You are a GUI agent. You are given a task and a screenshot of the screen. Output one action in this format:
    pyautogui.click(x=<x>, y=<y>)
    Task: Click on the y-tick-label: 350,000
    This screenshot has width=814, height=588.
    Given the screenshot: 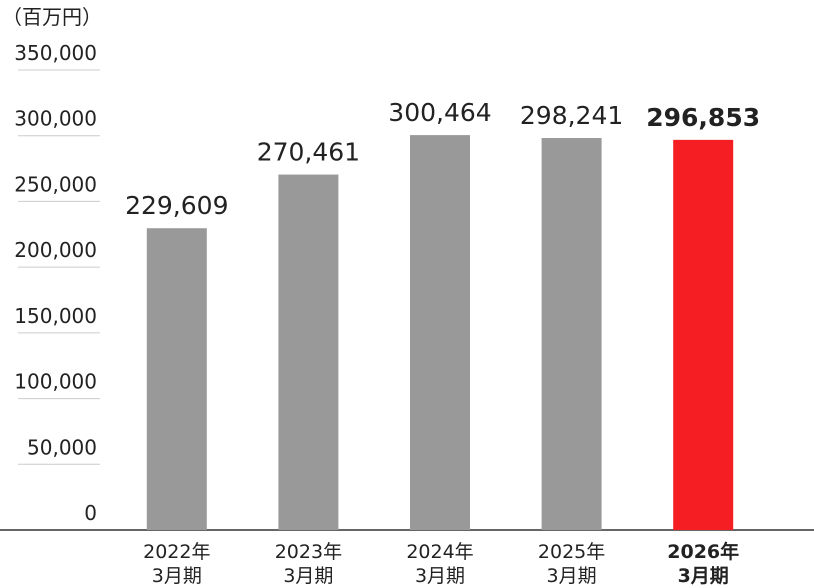 What is the action you would take?
    pyautogui.click(x=55, y=53)
    